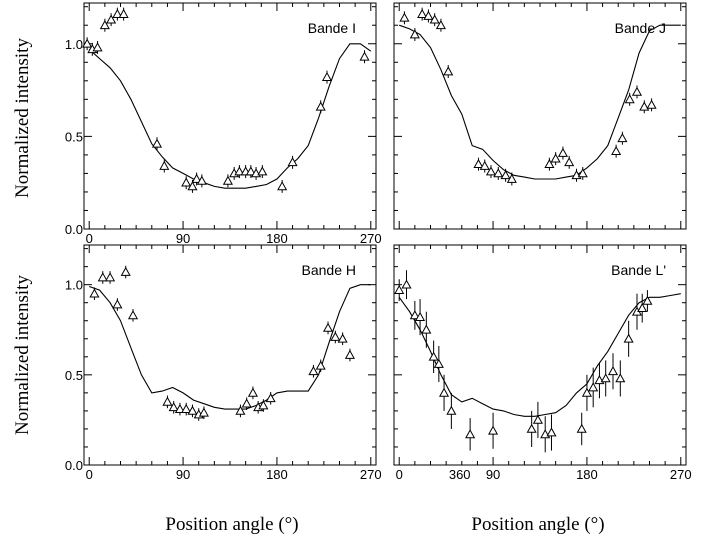  What do you see at coordinates (74, 229) in the screenshot?
I see `y-tick-label-i: 0.0` at bounding box center [74, 229].